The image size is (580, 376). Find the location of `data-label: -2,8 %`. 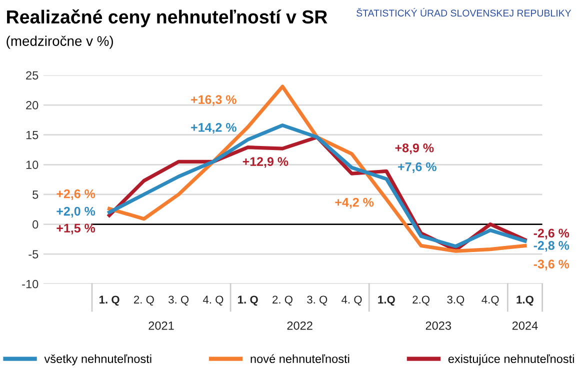

data-label: -2,8 % is located at coordinates (552, 246).